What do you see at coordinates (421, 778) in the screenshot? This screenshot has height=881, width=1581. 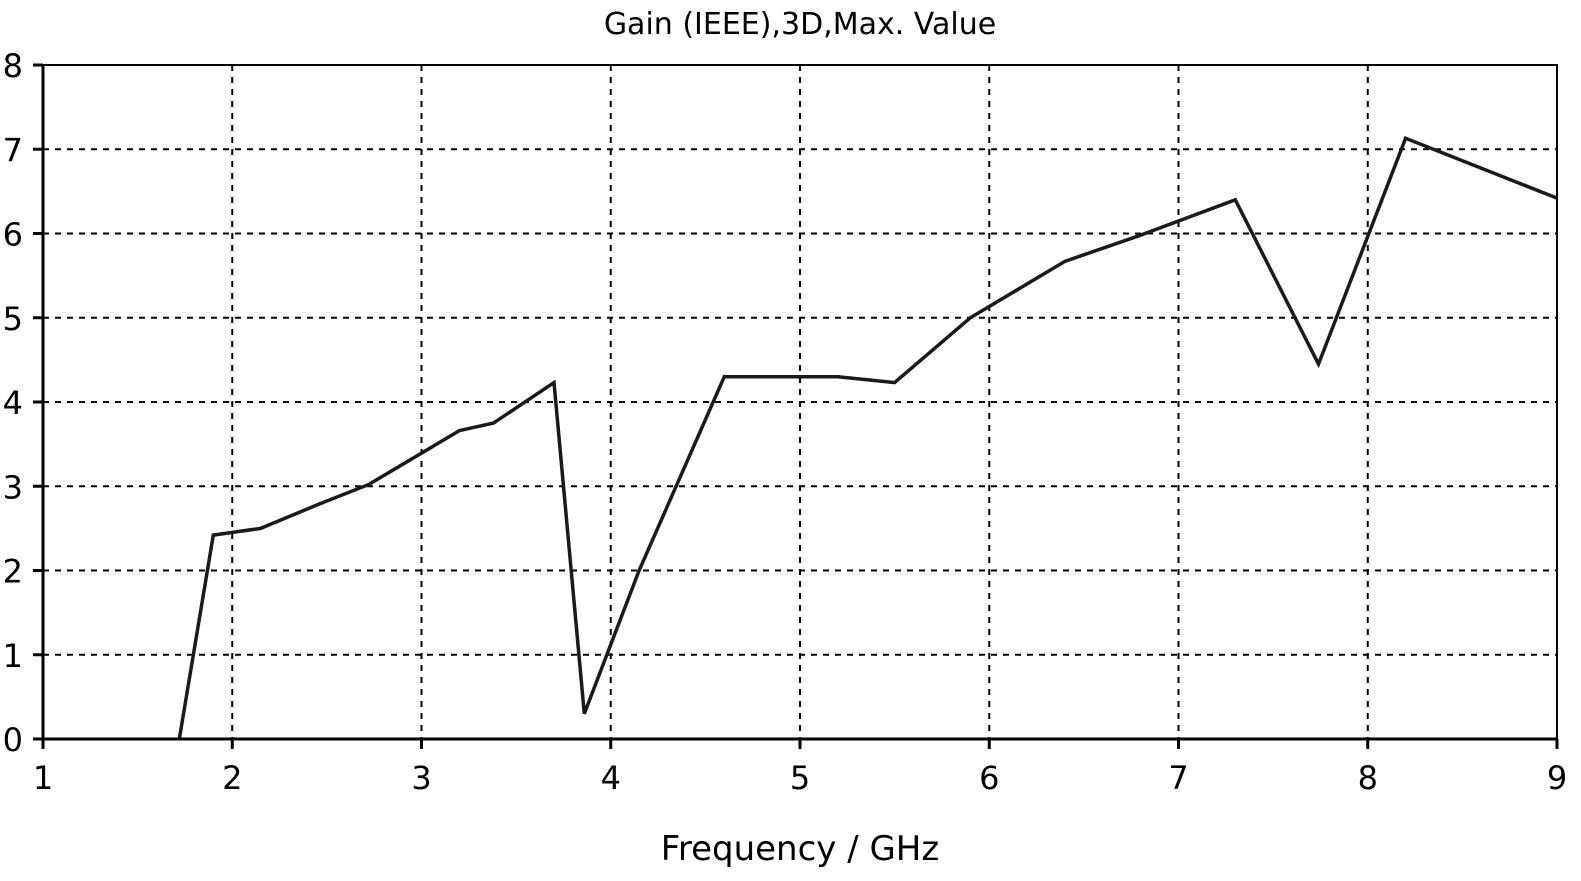 I see `x-tick-label-3: 3` at bounding box center [421, 778].